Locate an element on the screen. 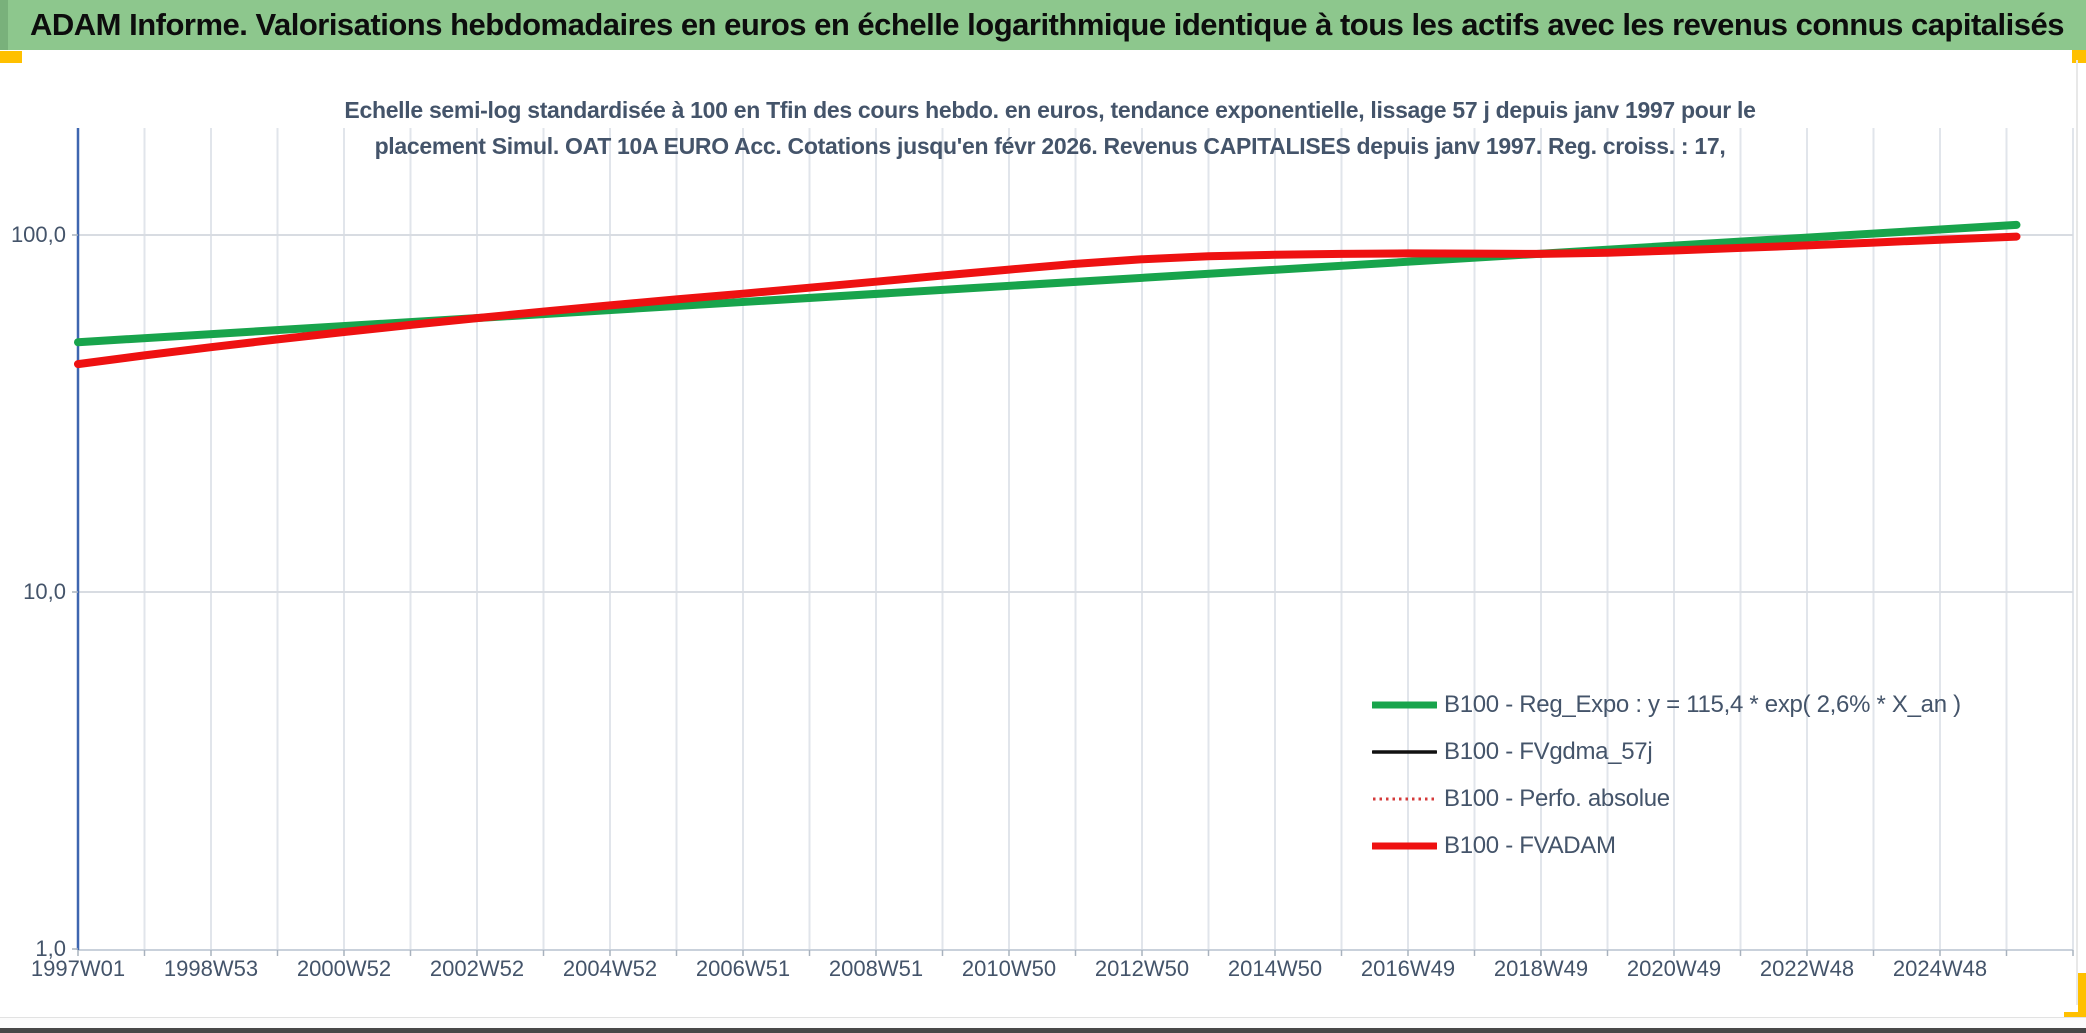 This screenshot has width=2086, height=1033. x-axis-label: 2014W50 is located at coordinates (1275, 968).